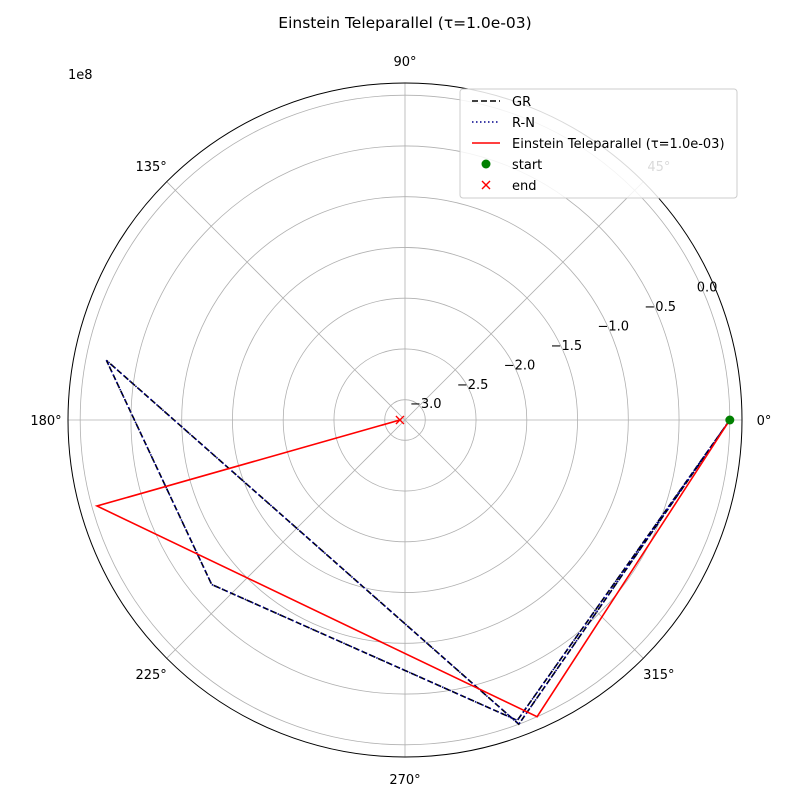 This screenshot has height=800, width=800. What do you see at coordinates (404, 780) in the screenshot?
I see `angle-tick-label: 270°` at bounding box center [404, 780].